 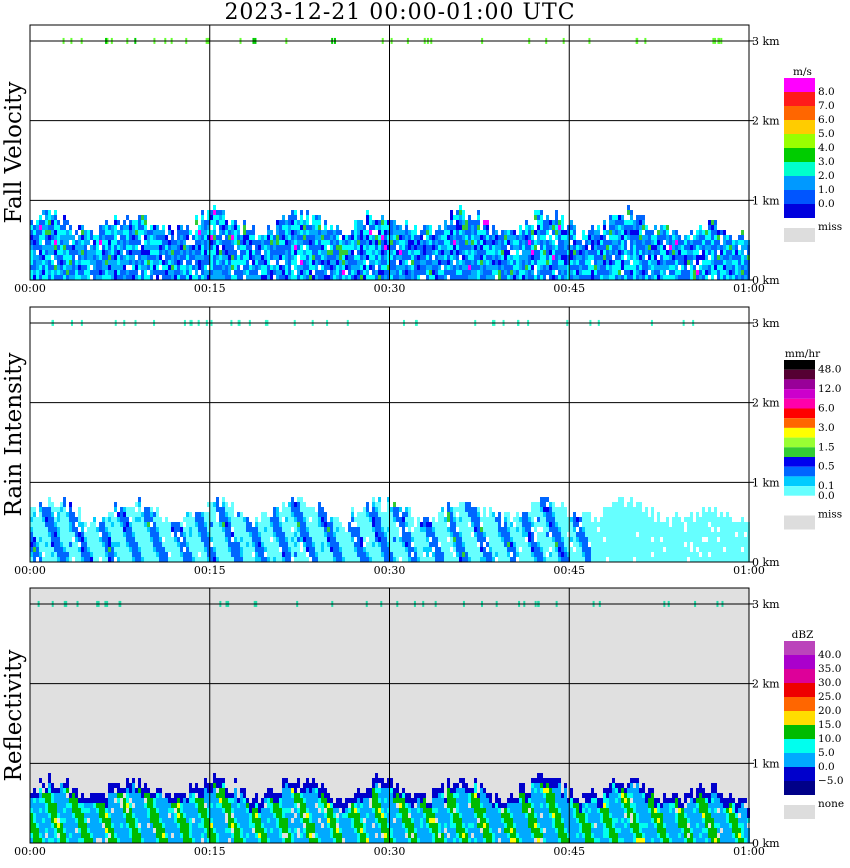 What do you see at coordinates (390, 529) in the screenshot?
I see `rain-intensity-echo-field` at bounding box center [390, 529].